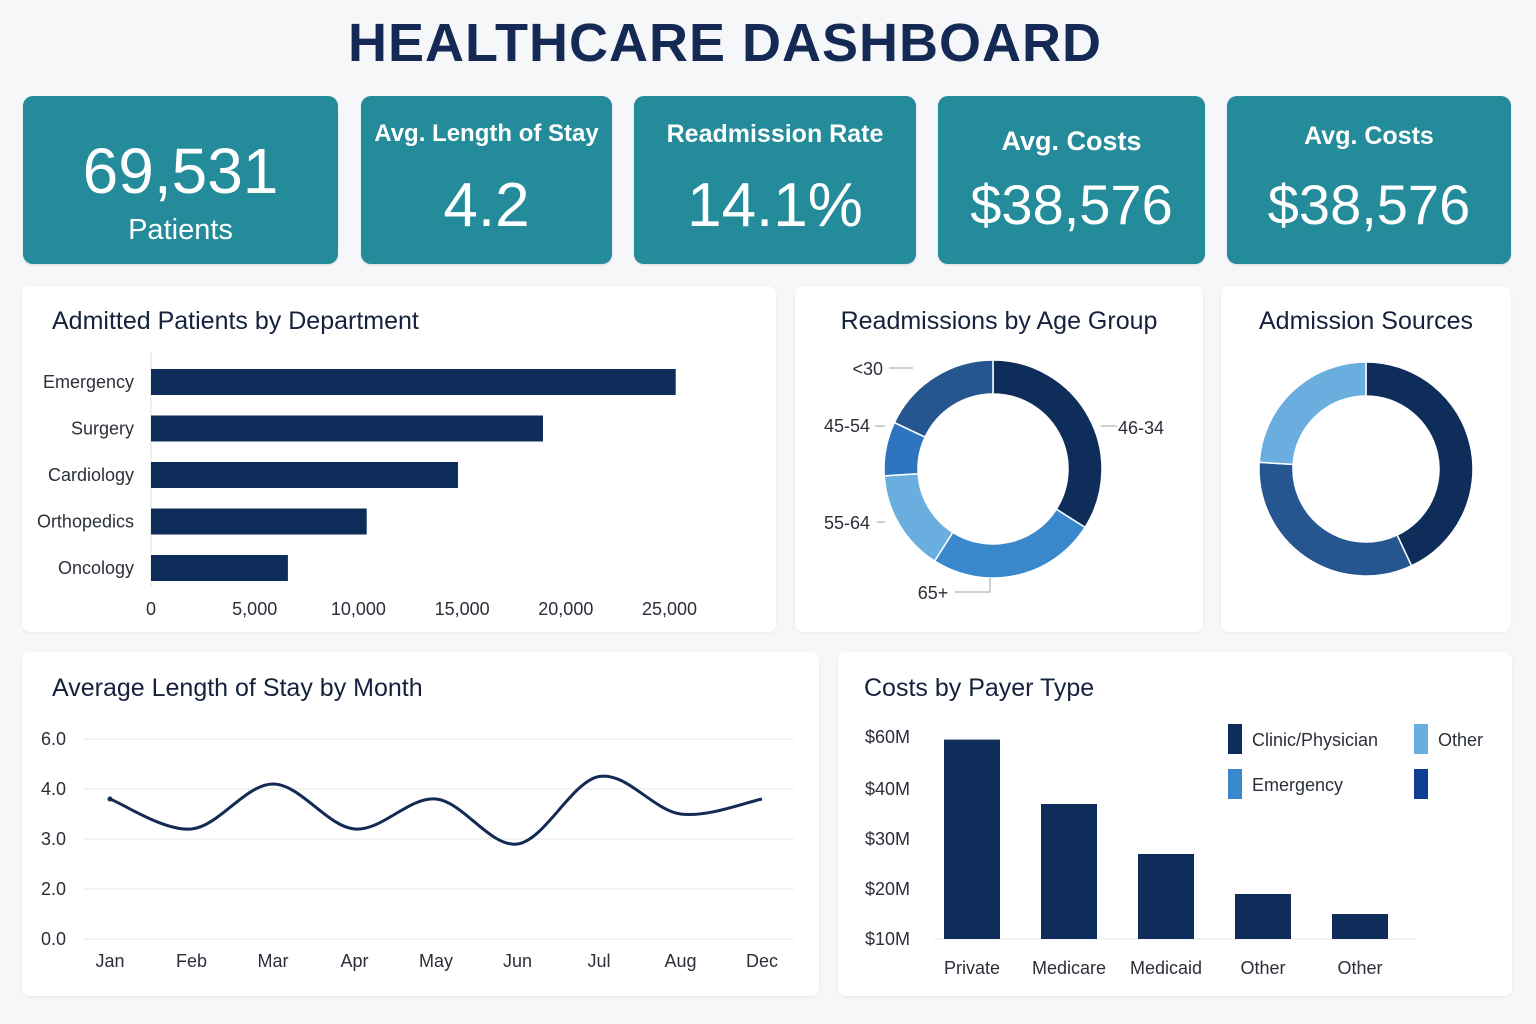 The height and width of the screenshot is (1024, 1536). Describe the element at coordinates (180, 171) in the screenshot. I see `kpi-patients-value: 69,531` at that location.